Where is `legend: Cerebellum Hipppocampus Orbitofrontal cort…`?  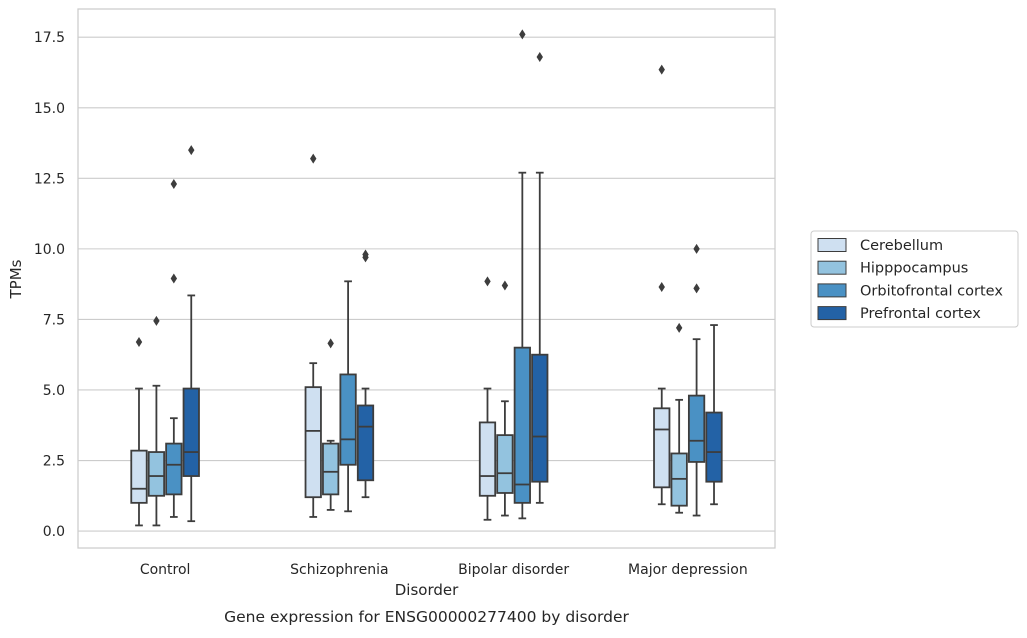
legend: Cerebellum Hipppocampus Orbitofrontal cort… is located at coordinates (914, 279).